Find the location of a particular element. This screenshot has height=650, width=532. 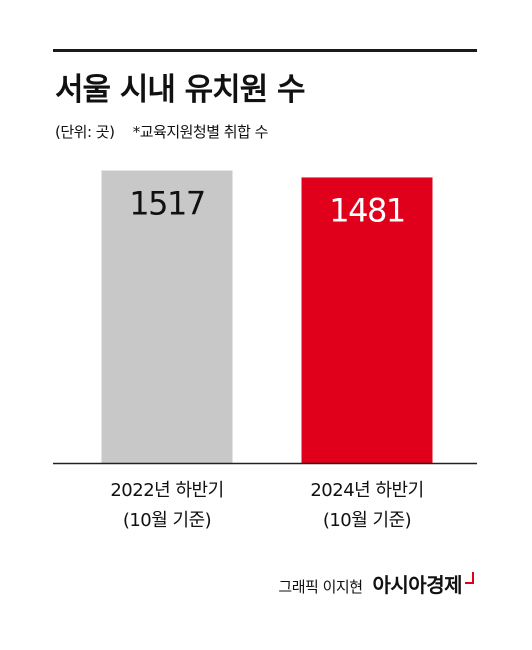

top-rule is located at coordinates (265, 50).